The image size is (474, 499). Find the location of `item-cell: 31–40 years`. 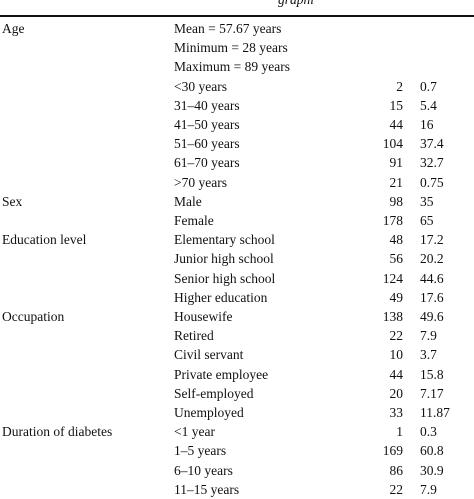

item-cell: 31–40 years is located at coordinates (207, 105).